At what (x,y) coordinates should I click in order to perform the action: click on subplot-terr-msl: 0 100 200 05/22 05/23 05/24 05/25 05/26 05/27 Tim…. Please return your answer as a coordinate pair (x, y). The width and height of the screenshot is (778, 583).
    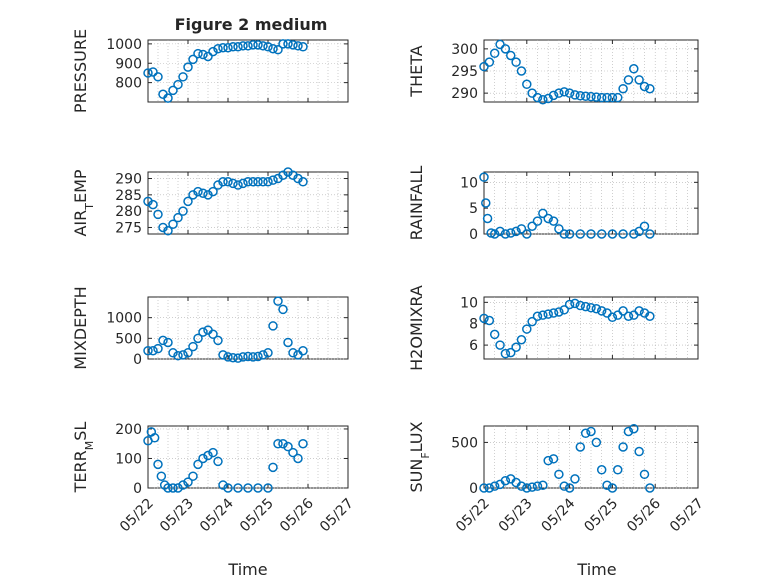
    Looking at the image, I should click on (214, 500).